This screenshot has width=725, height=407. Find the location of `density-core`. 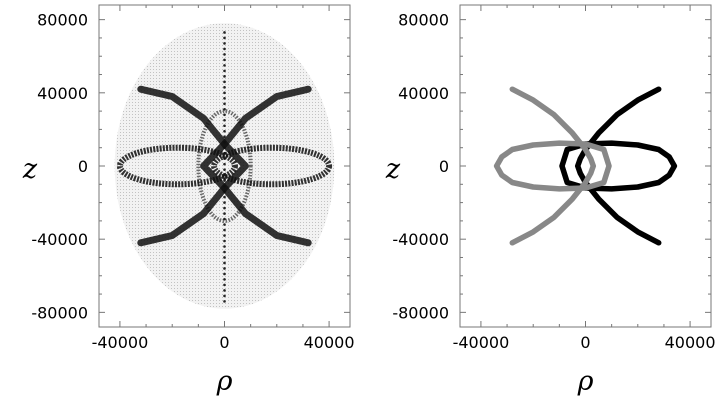

density-core is located at coordinates (224, 166).